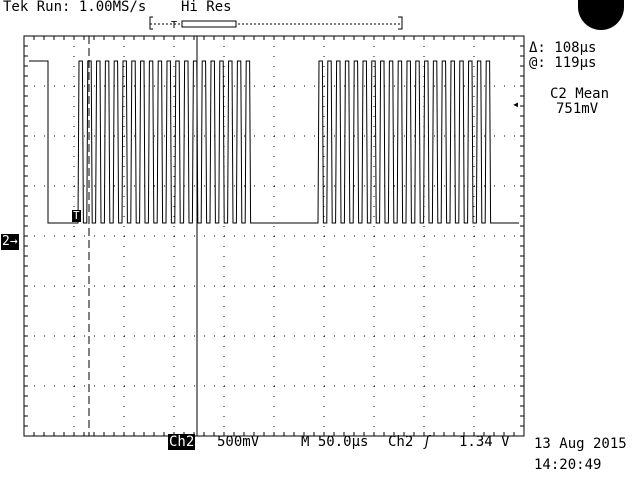 The image size is (640, 480). Describe the element at coordinates (427, 442) in the screenshot. I see `rising-edge-icon: ʃ` at that location.